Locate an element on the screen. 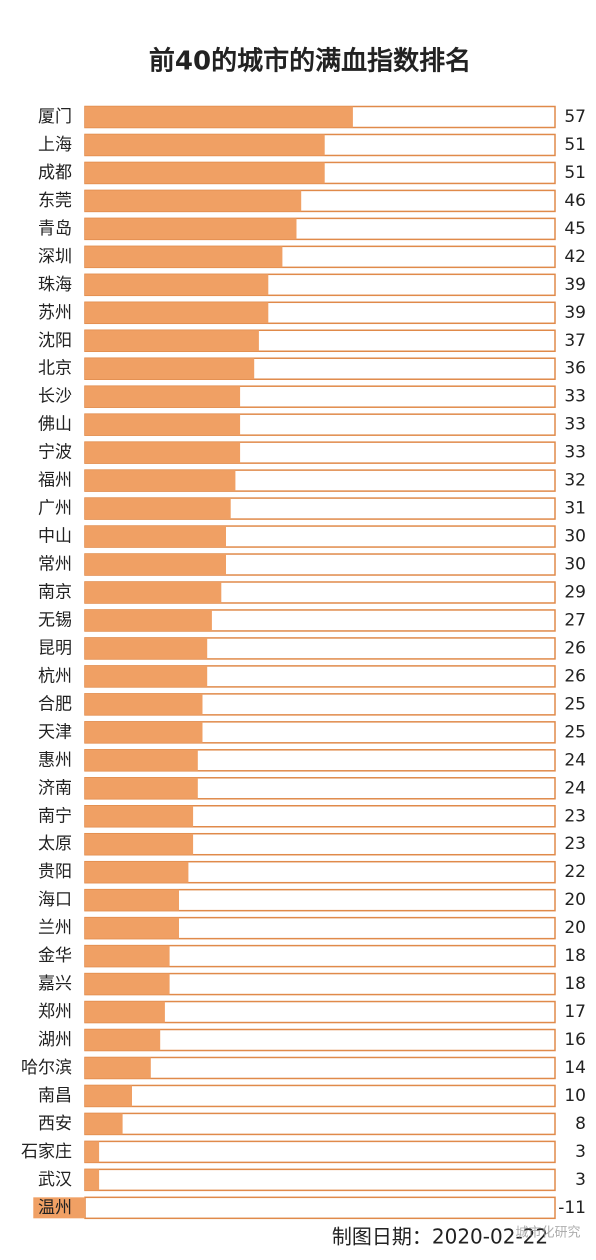  value-label: 45 is located at coordinates (575, 229).